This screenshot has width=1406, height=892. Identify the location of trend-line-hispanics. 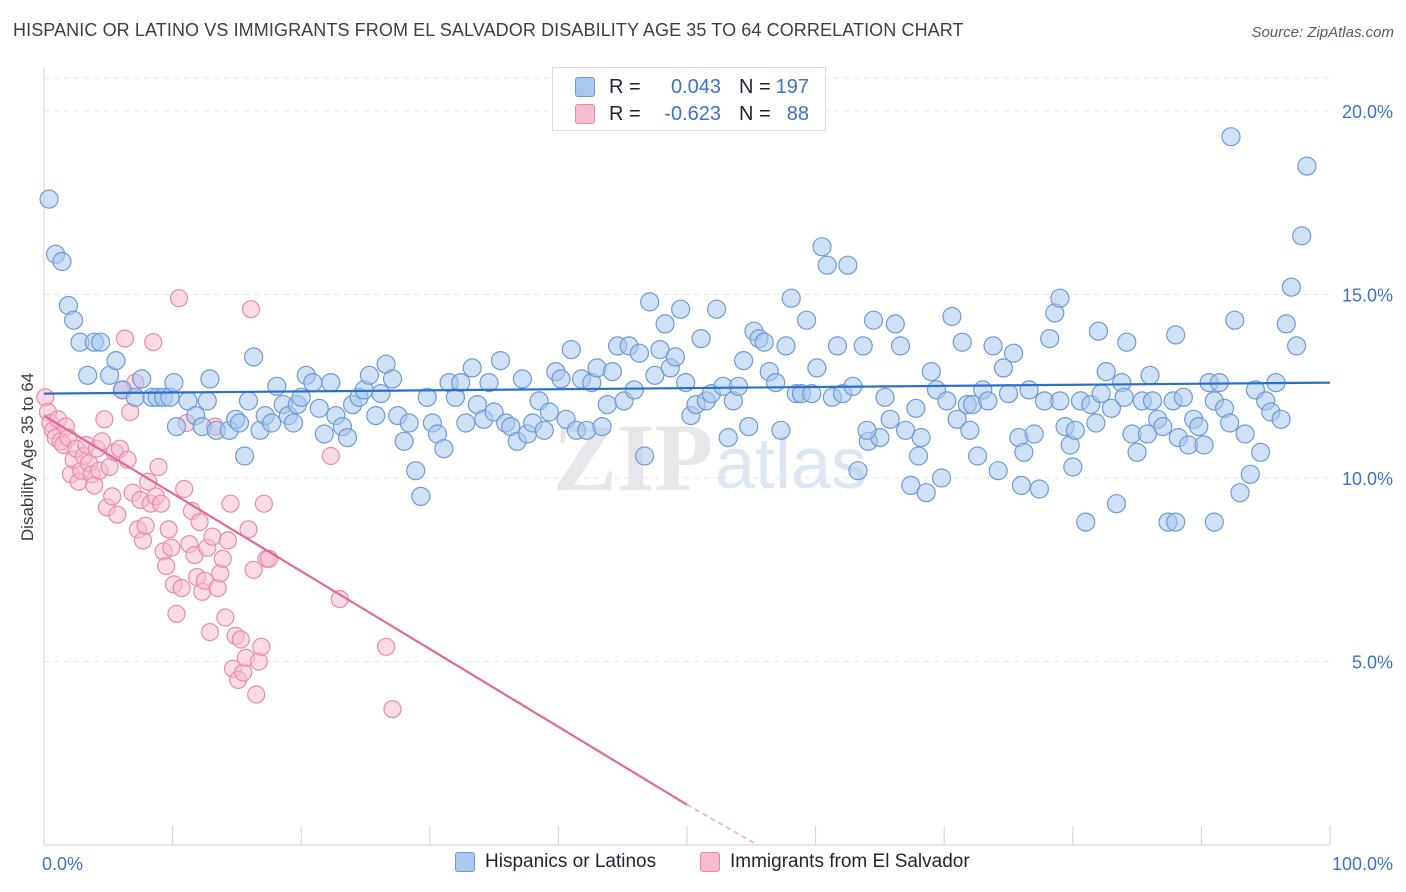
(687, 388).